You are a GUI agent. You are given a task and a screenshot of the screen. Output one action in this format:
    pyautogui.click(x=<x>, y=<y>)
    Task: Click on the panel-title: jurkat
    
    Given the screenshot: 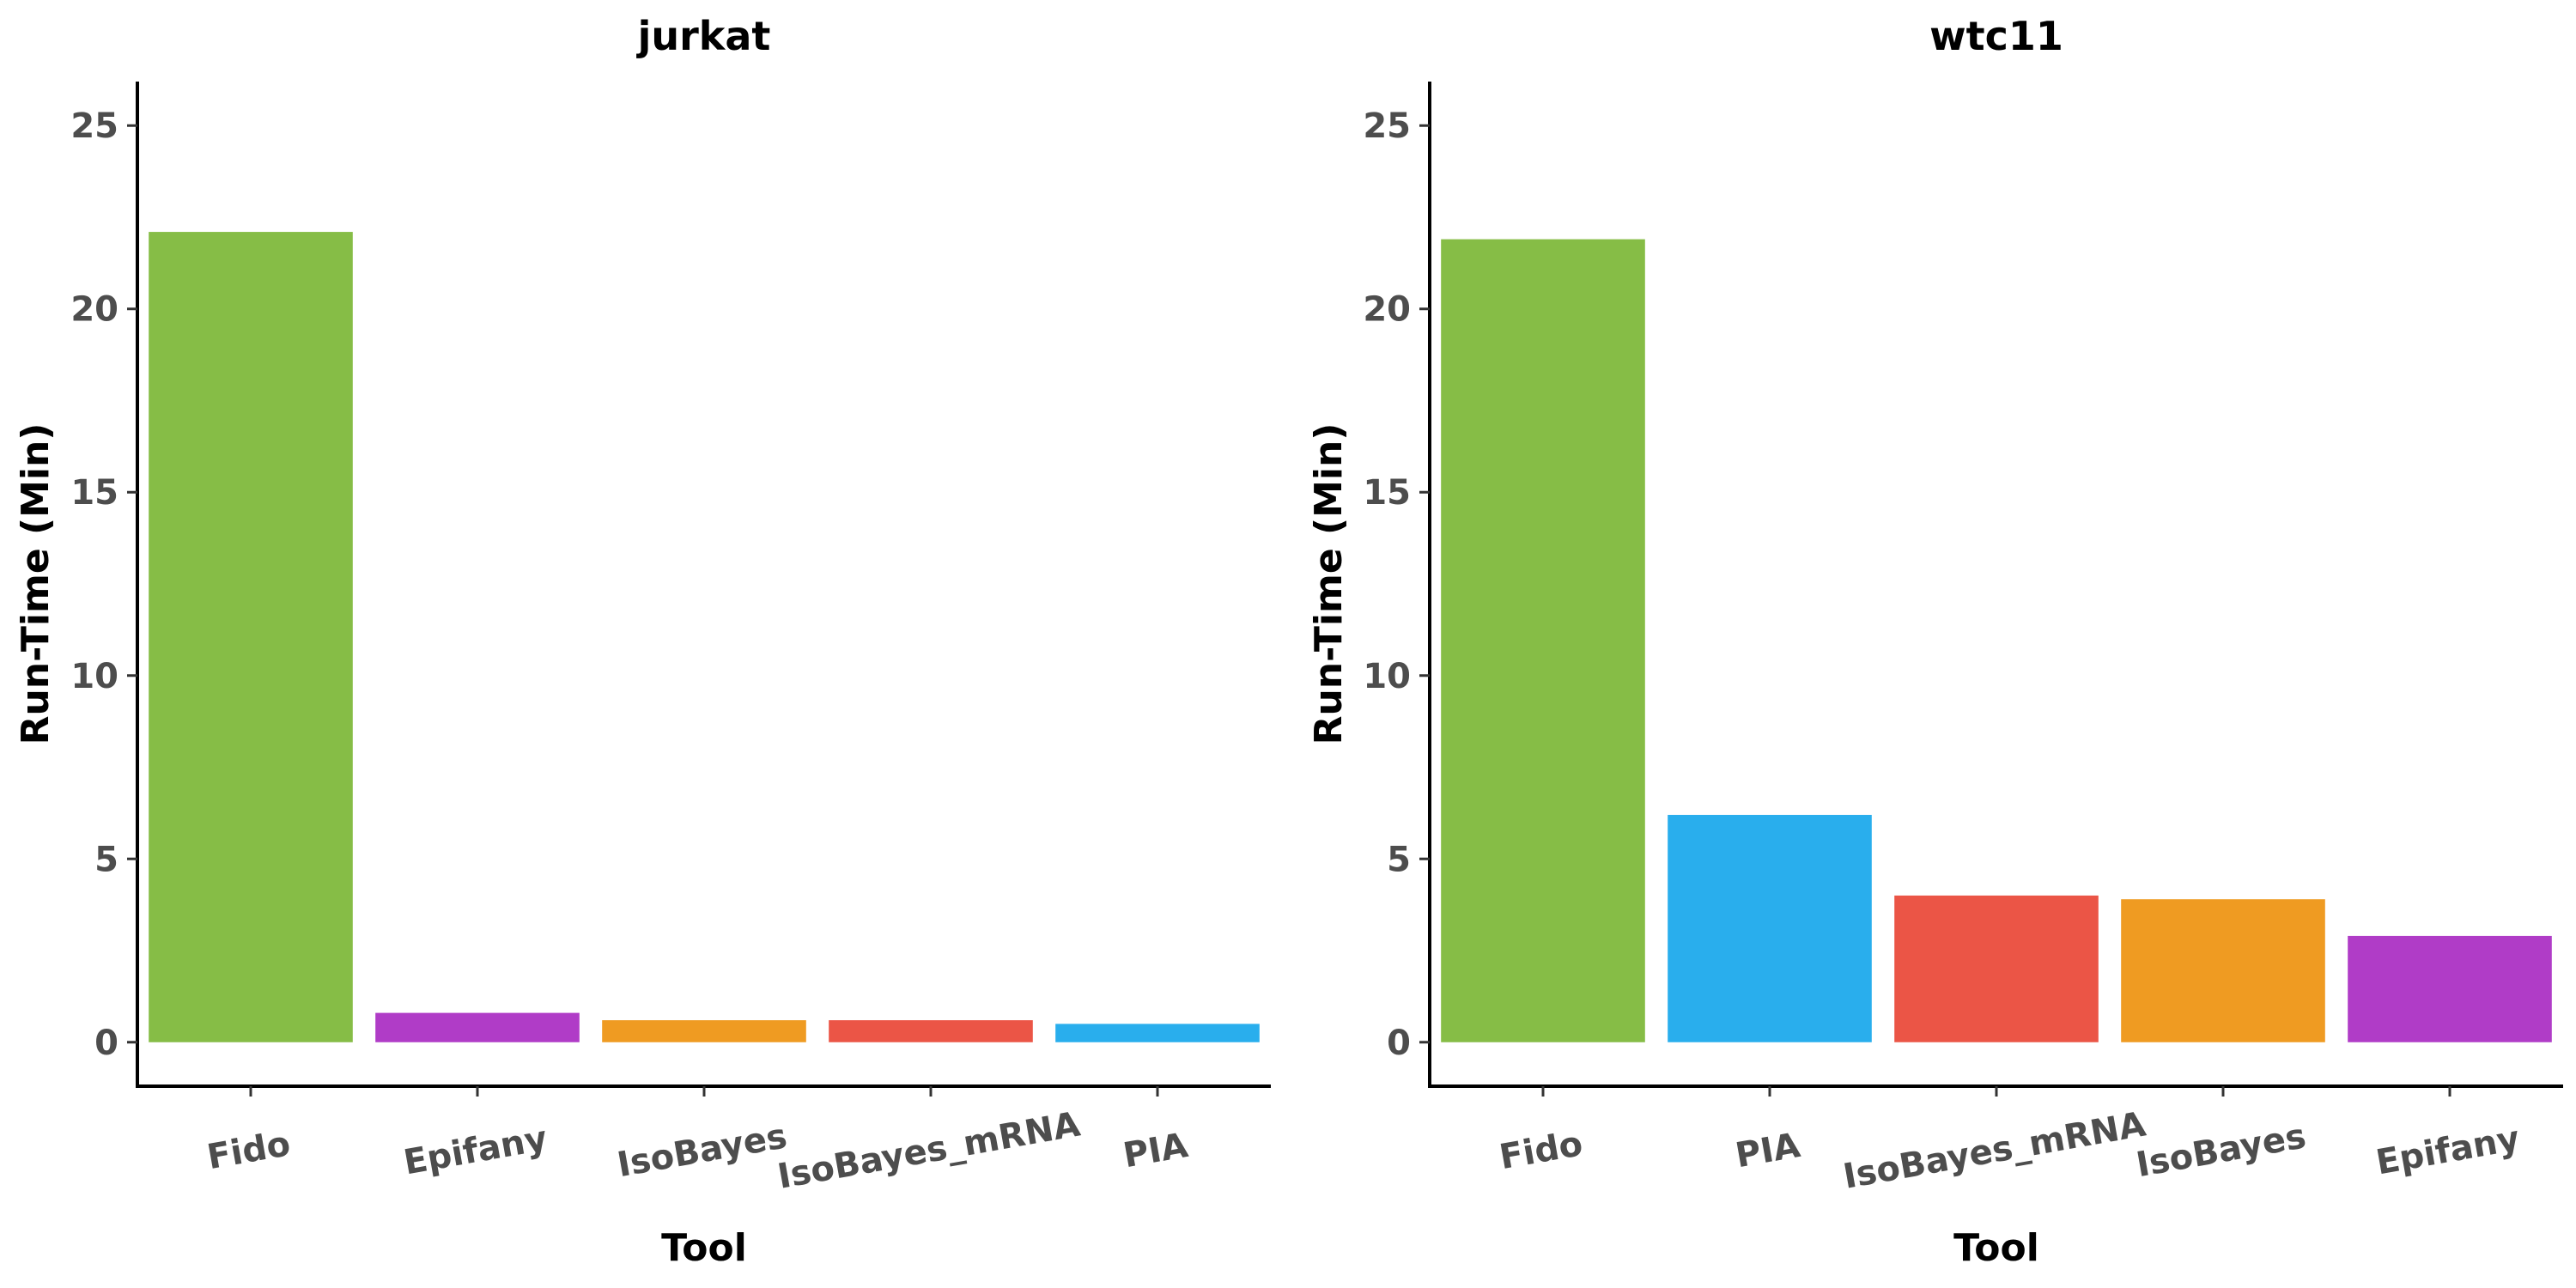 What is the action you would take?
    pyautogui.click(x=704, y=36)
    